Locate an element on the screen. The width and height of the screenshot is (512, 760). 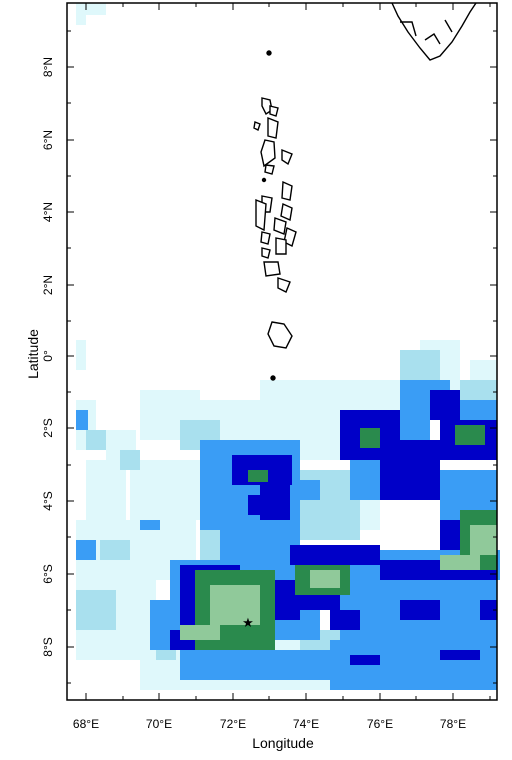
y-tick-labels: 8°N 6°N 4°N 2°N 0° 2°S 4°S 6°S 8°S is located at coordinates (48, 357).